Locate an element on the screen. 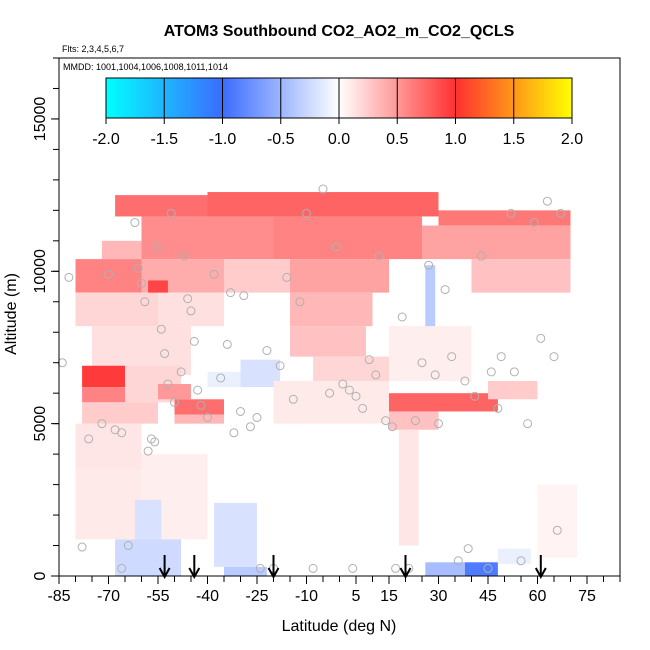  x-tick-label: 30 is located at coordinates (439, 596).